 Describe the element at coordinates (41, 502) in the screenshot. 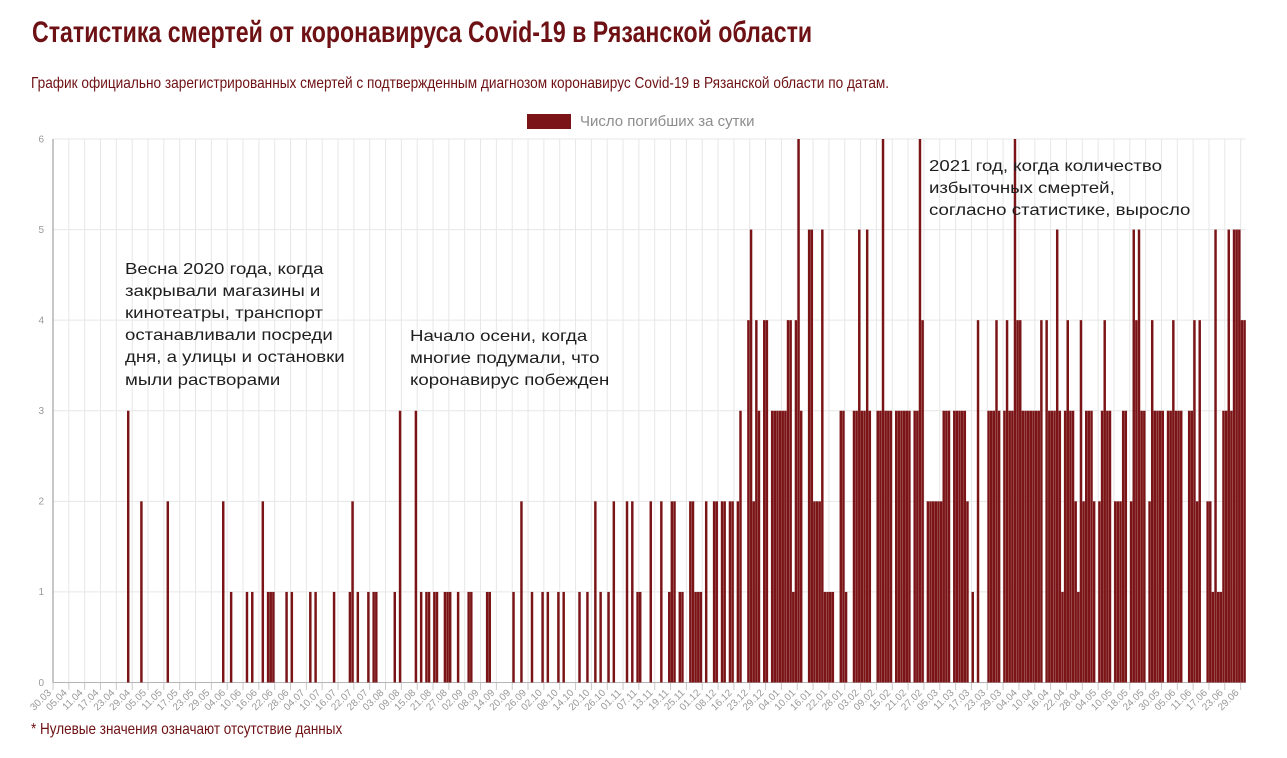

I see `svg-text: 2` at that location.